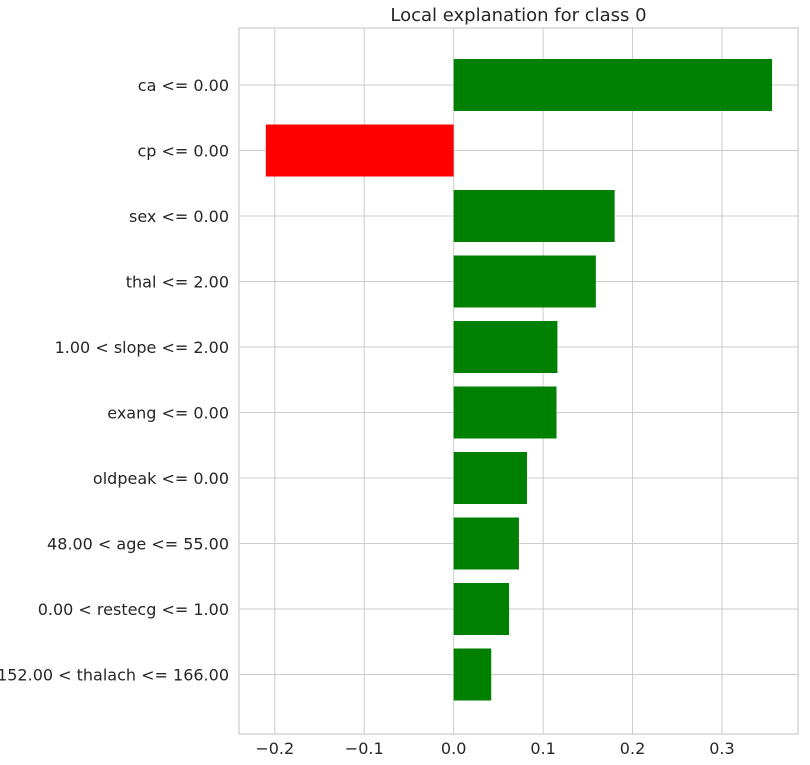  What do you see at coordinates (518, 15) in the screenshot?
I see `chart-title: Local explanation for class 0` at bounding box center [518, 15].